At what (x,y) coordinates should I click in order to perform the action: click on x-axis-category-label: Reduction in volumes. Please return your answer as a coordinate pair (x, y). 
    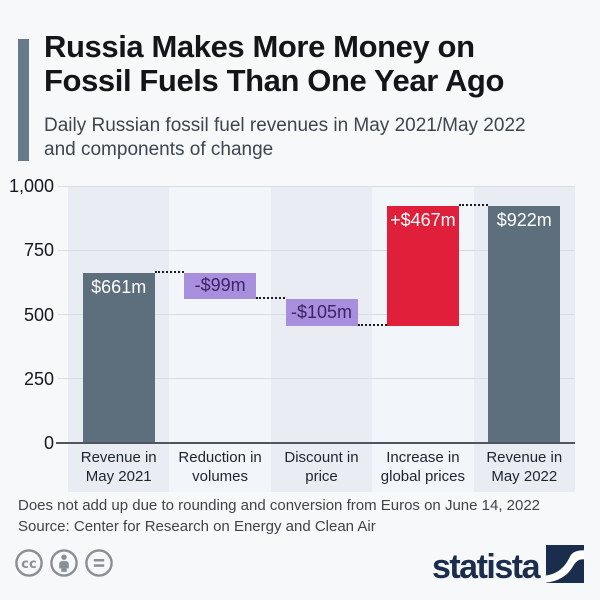
    Looking at the image, I should click on (220, 467).